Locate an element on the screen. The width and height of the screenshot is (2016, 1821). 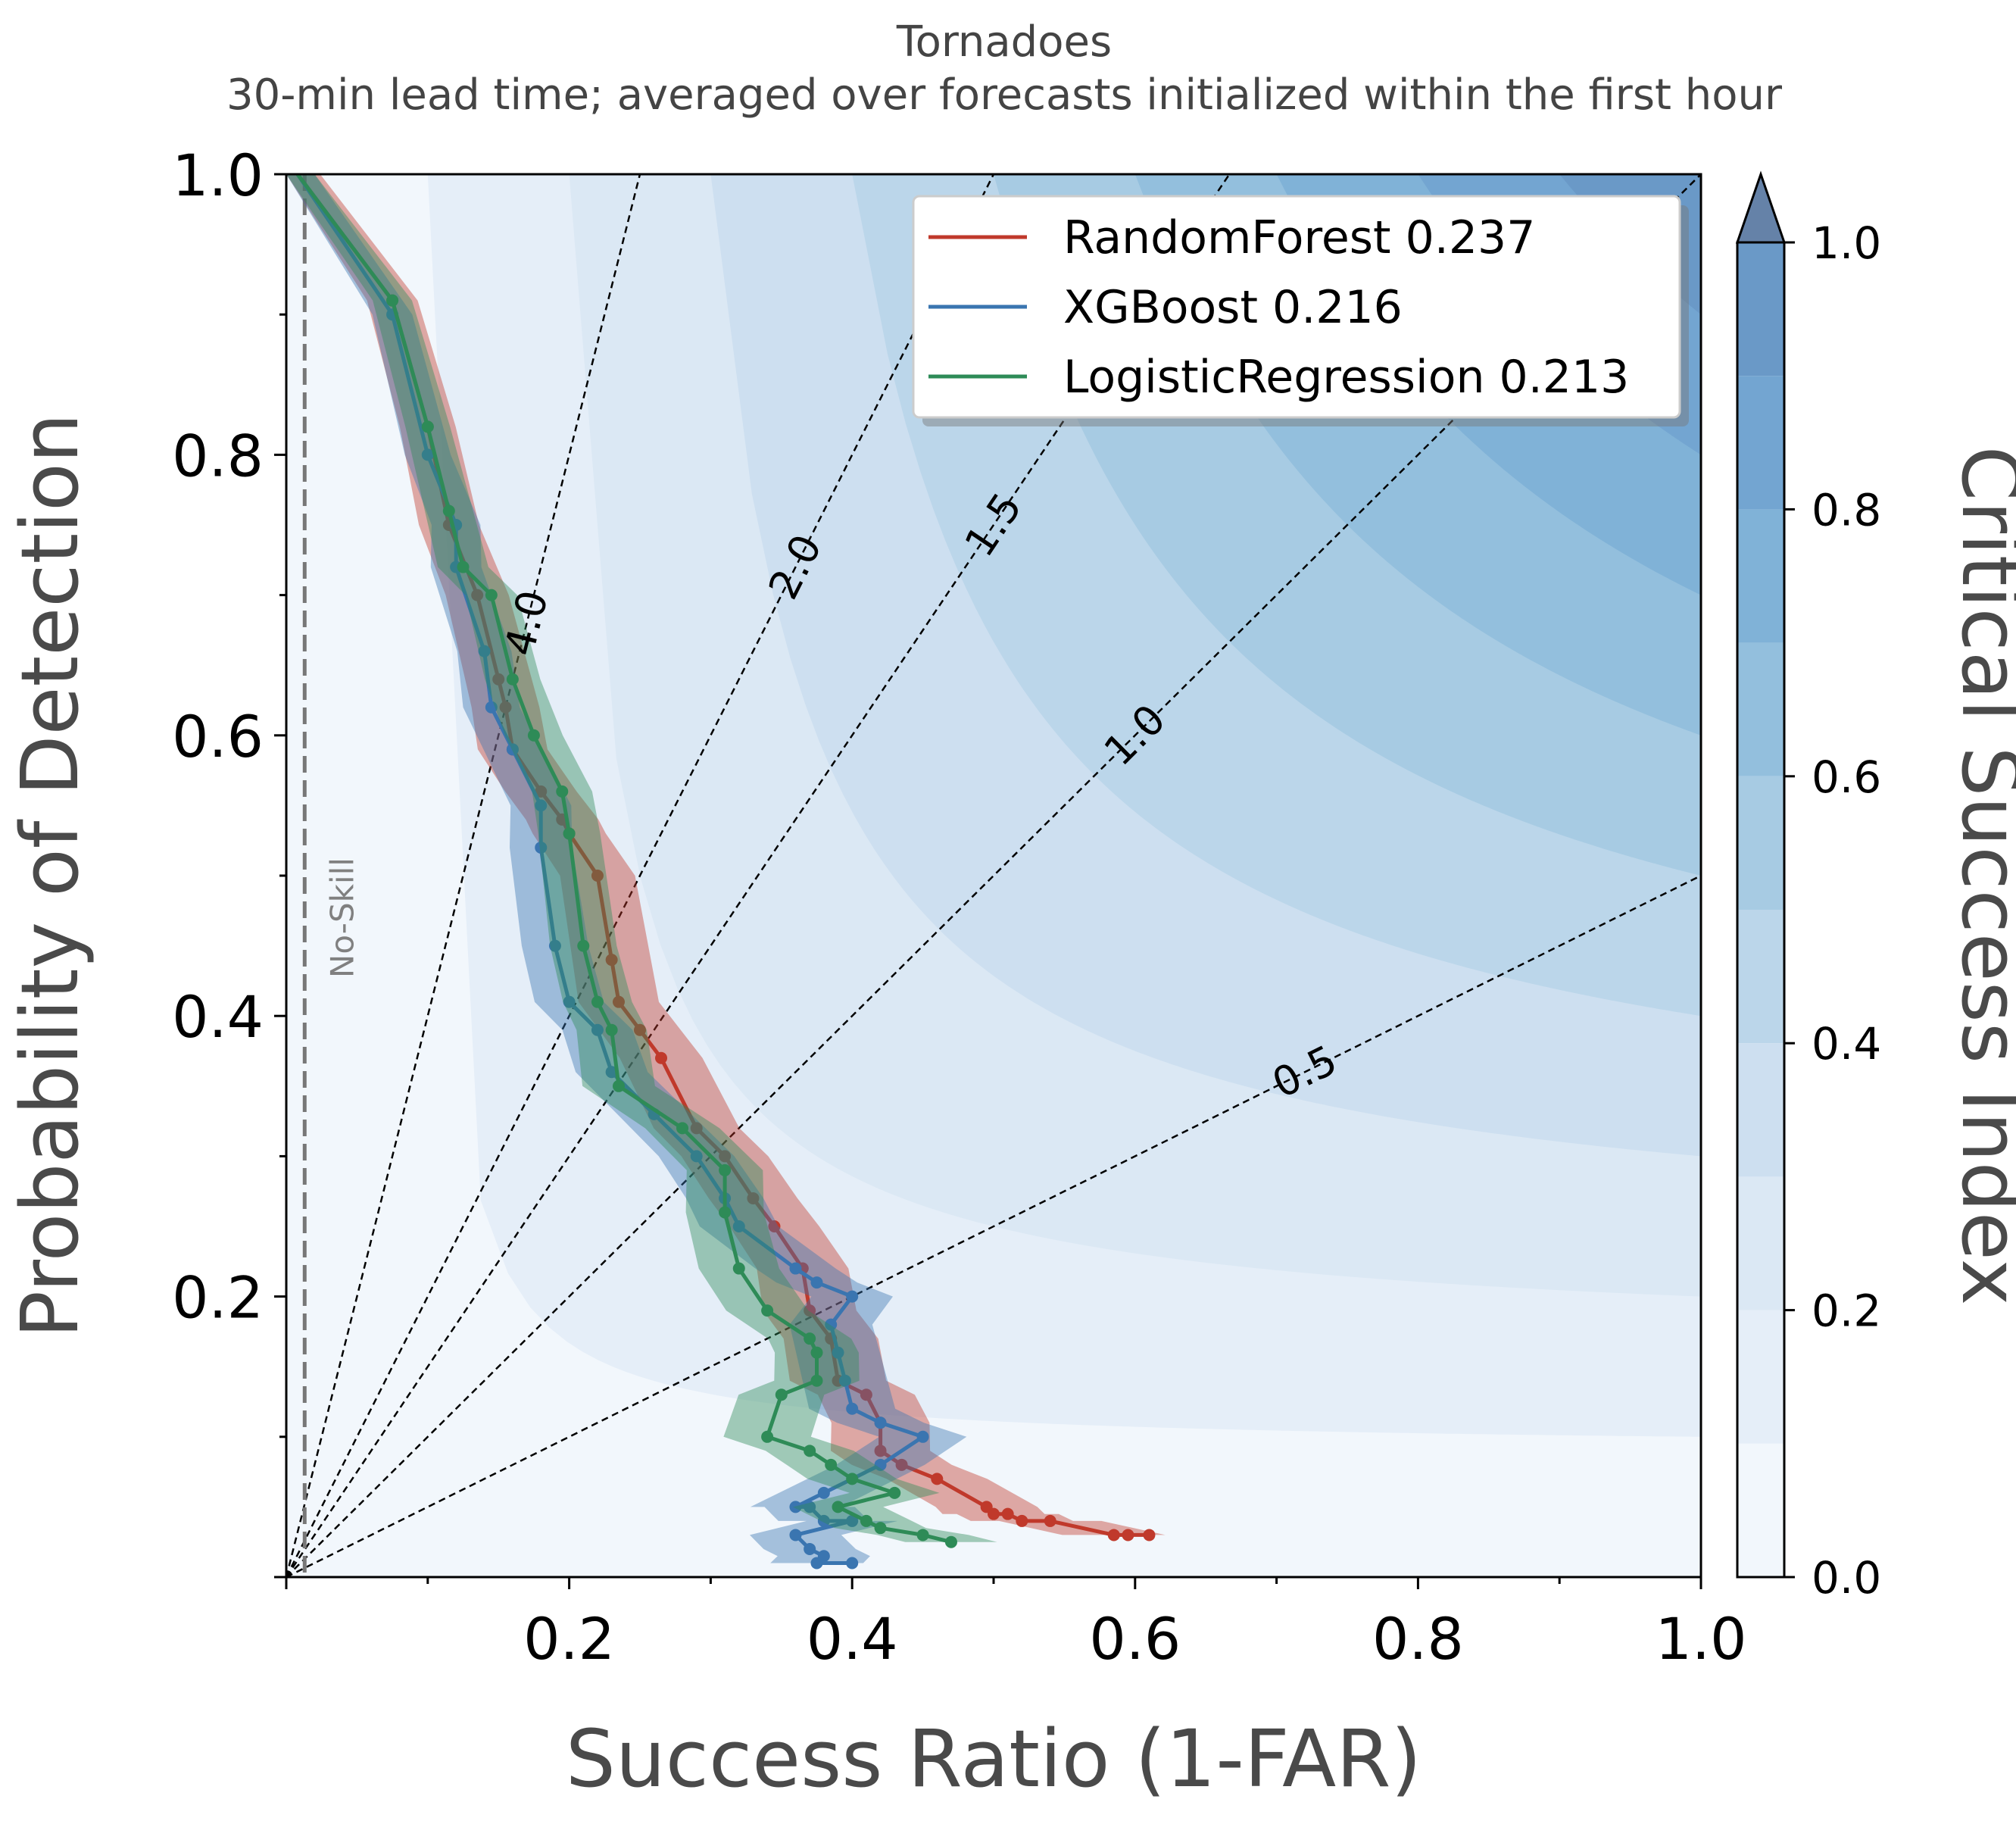
no-skill-label: No-Skill is located at coordinates (342, 917).